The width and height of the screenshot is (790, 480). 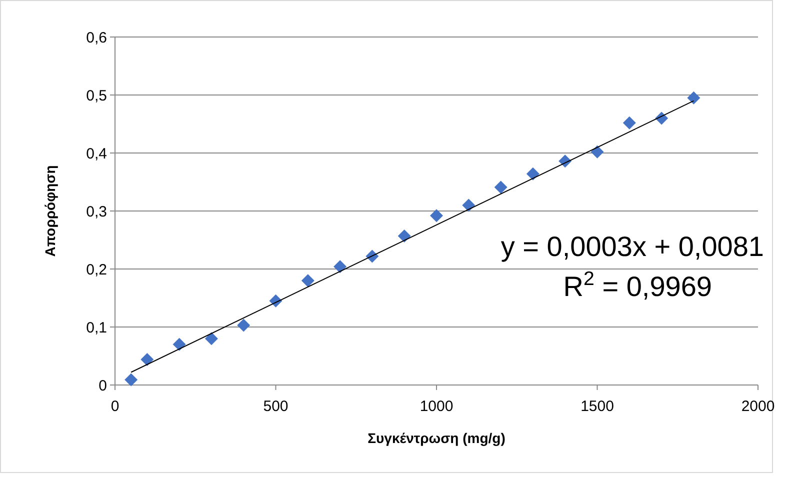 What do you see at coordinates (275, 406) in the screenshot?
I see `x-tick-label: 500` at bounding box center [275, 406].